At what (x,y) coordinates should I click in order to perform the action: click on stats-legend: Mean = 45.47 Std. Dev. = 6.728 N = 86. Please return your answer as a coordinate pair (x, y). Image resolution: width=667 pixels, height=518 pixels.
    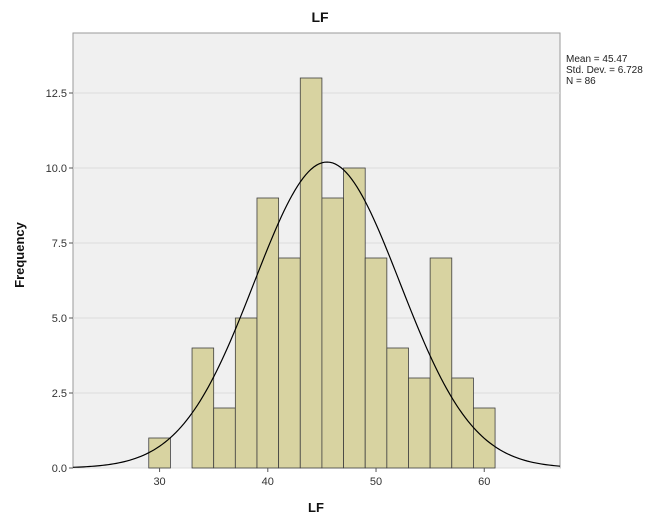
    Looking at the image, I should click on (604, 70).